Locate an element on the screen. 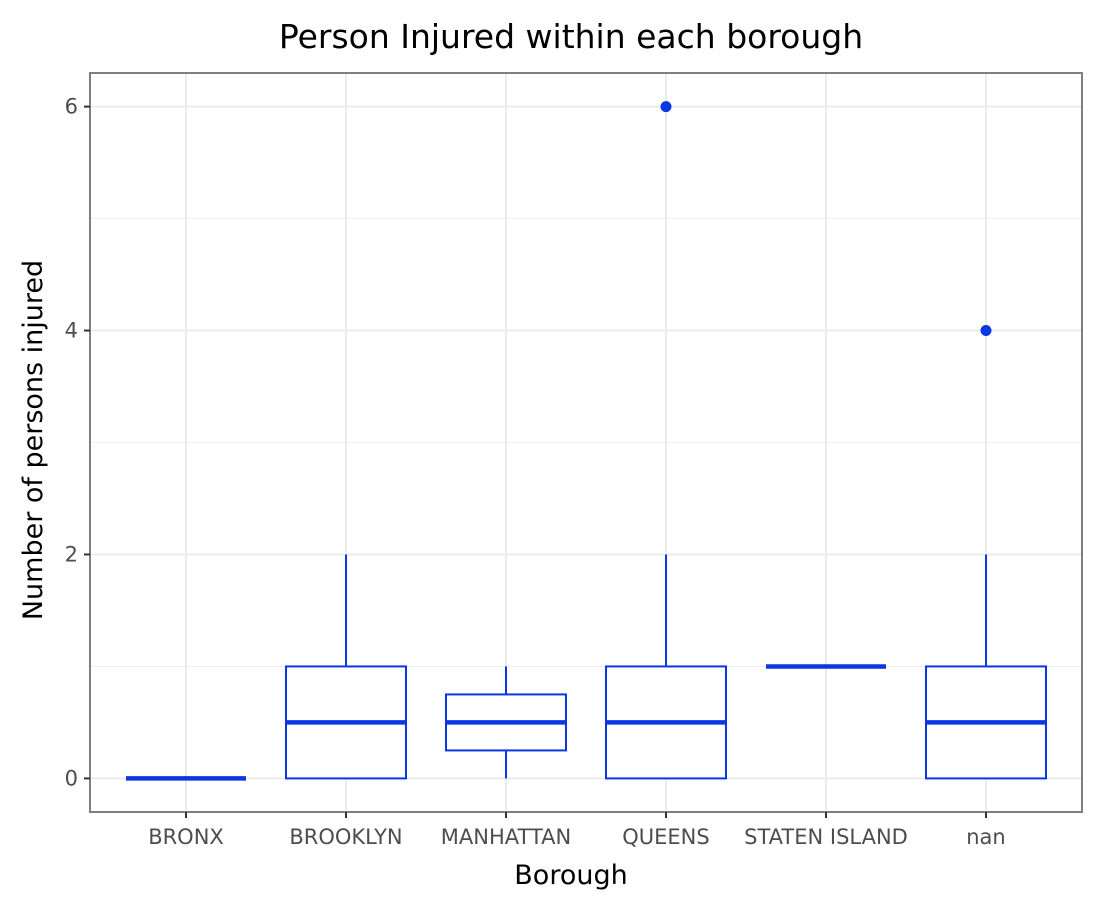  x-tick-label: STATEN ISLAND is located at coordinates (826, 837).